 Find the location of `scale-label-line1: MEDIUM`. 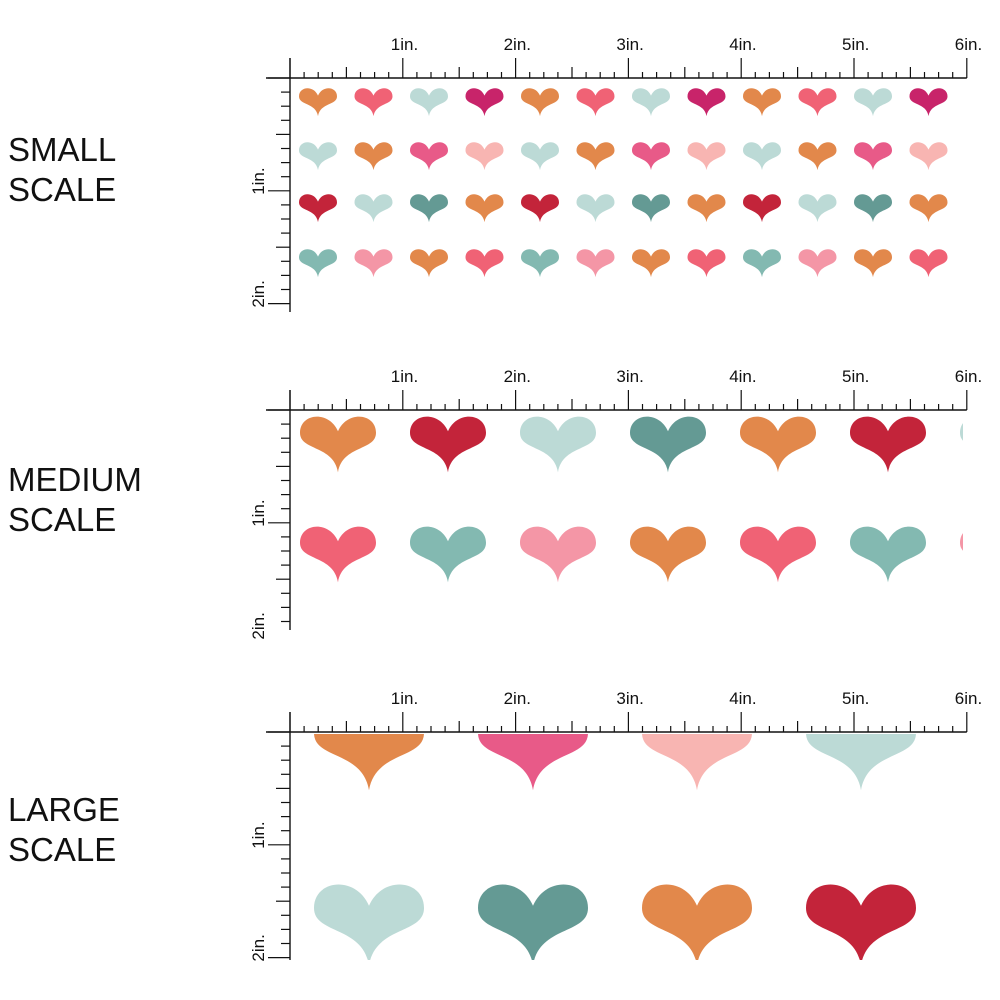

scale-label-line1: MEDIUM is located at coordinates (75, 479).